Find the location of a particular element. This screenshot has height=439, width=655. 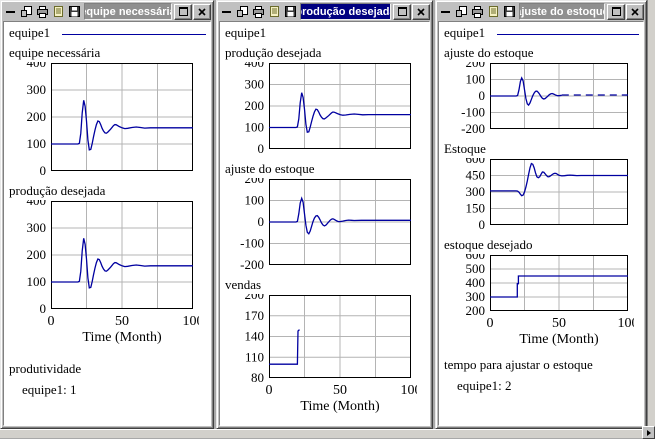

svg-text: 80 is located at coordinates (257, 377).